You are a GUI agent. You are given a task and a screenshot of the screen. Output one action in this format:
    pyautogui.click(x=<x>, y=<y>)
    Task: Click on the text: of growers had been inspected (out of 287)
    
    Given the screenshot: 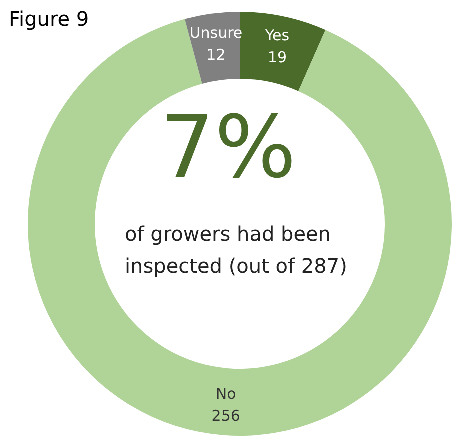 What is the action you would take?
    pyautogui.click(x=236, y=250)
    